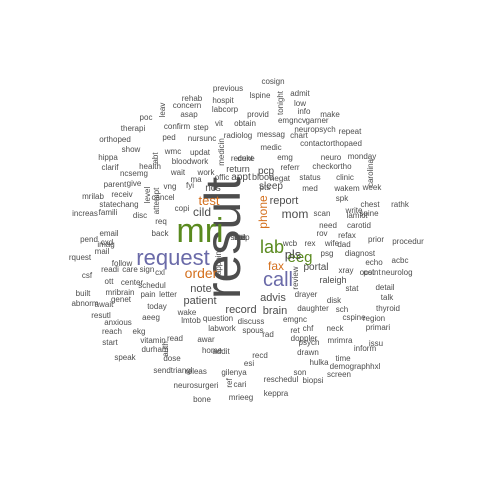 This screenshot has width=480, height=480. What do you see at coordinates (408, 241) in the screenshot?
I see `word-cloud-term: procedur` at bounding box center [408, 241].